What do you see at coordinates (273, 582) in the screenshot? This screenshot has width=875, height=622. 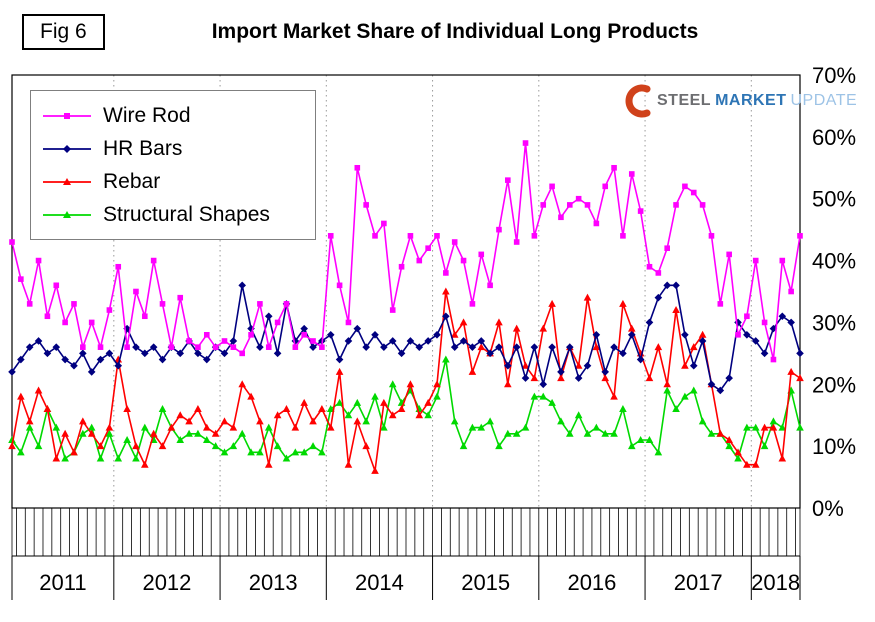 I see `svg-text: 2013` at bounding box center [273, 582].